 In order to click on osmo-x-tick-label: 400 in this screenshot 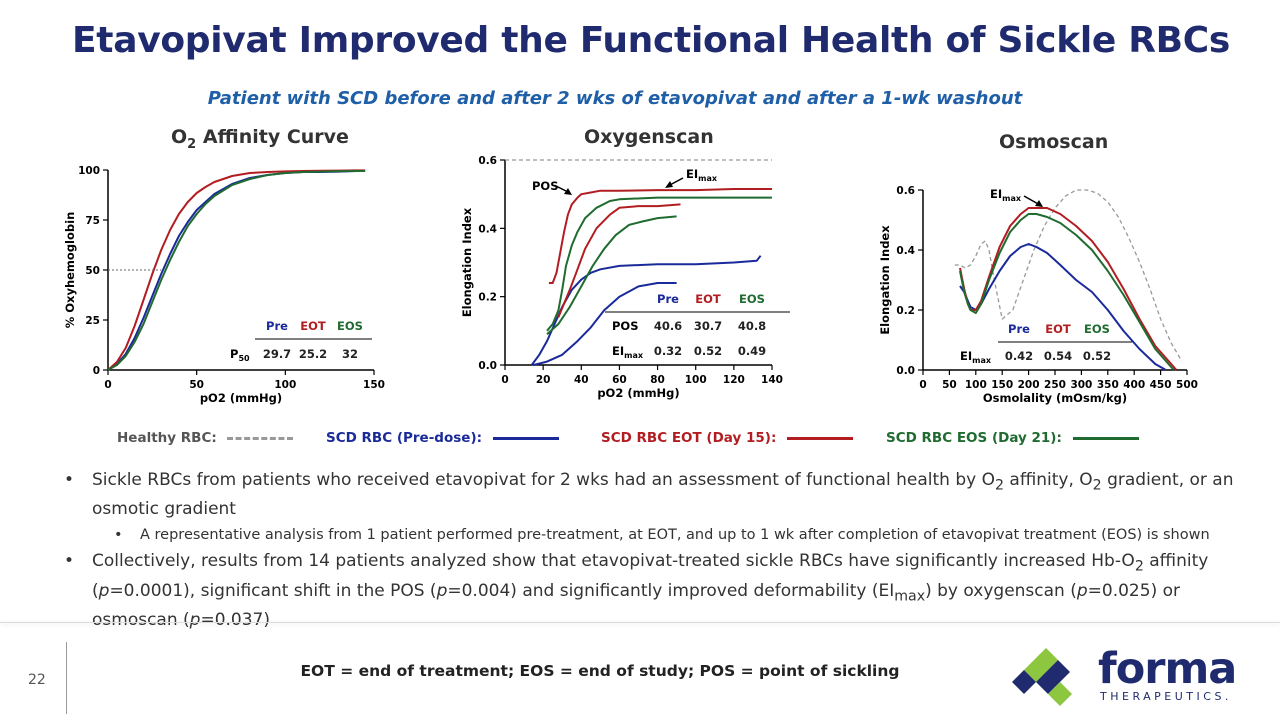, I will do `click(1134, 385)`.